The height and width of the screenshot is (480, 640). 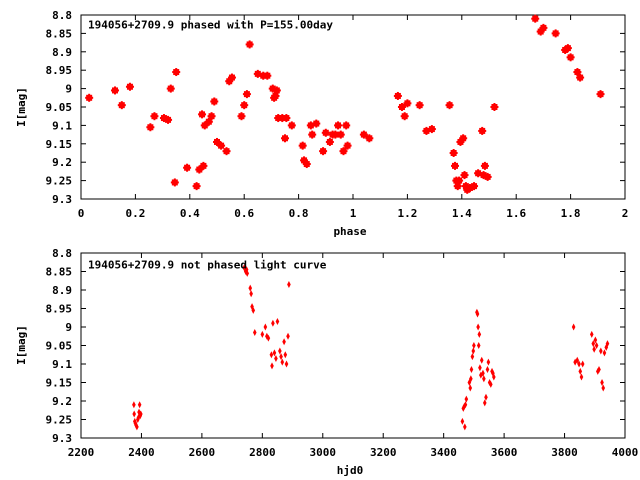 What do you see at coordinates (62, 162) in the screenshot?
I see `y-tick-label: 9.2` at bounding box center [62, 162].